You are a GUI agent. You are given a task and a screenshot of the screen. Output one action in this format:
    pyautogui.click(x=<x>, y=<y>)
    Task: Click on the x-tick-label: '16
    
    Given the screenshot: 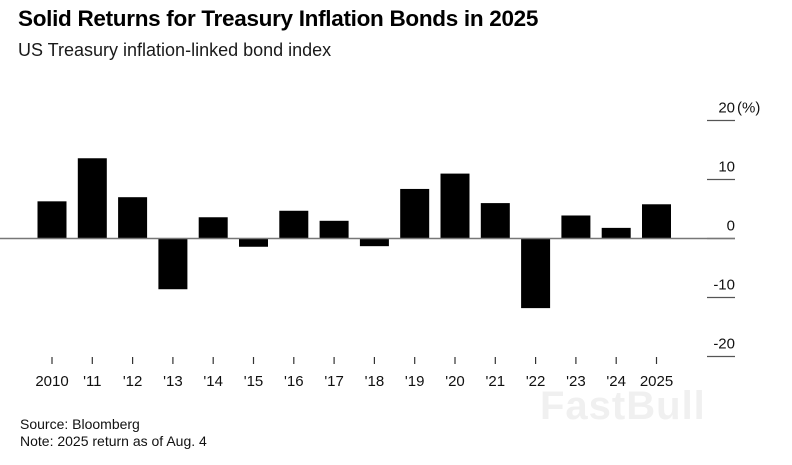 What is the action you would take?
    pyautogui.click(x=294, y=381)
    